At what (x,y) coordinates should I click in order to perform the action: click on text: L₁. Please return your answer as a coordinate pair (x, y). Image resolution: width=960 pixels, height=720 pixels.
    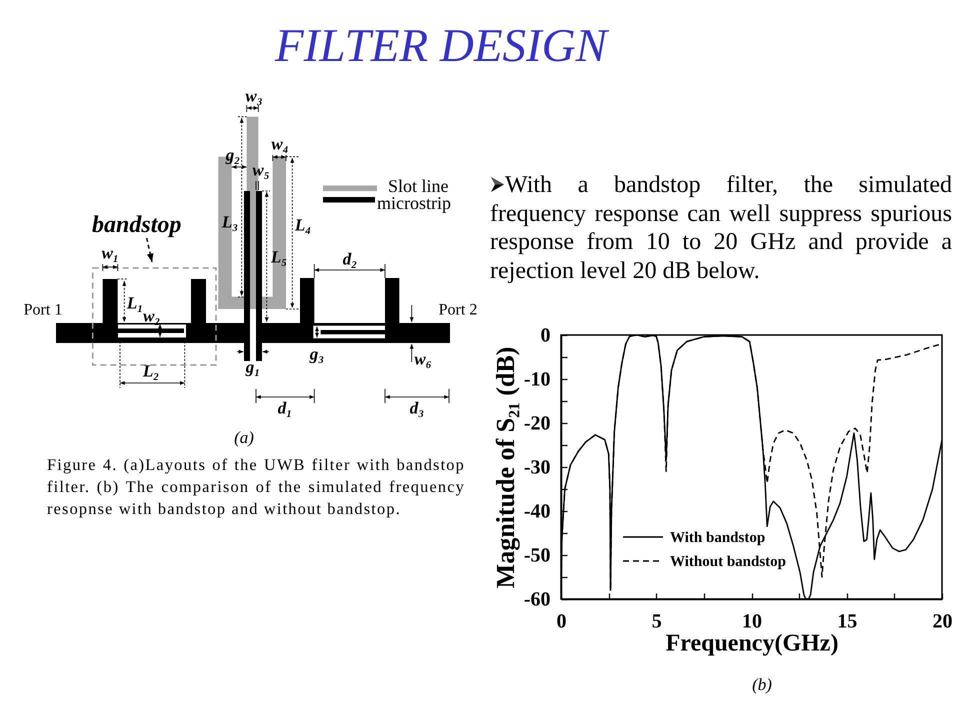
    Looking at the image, I should click on (135, 303).